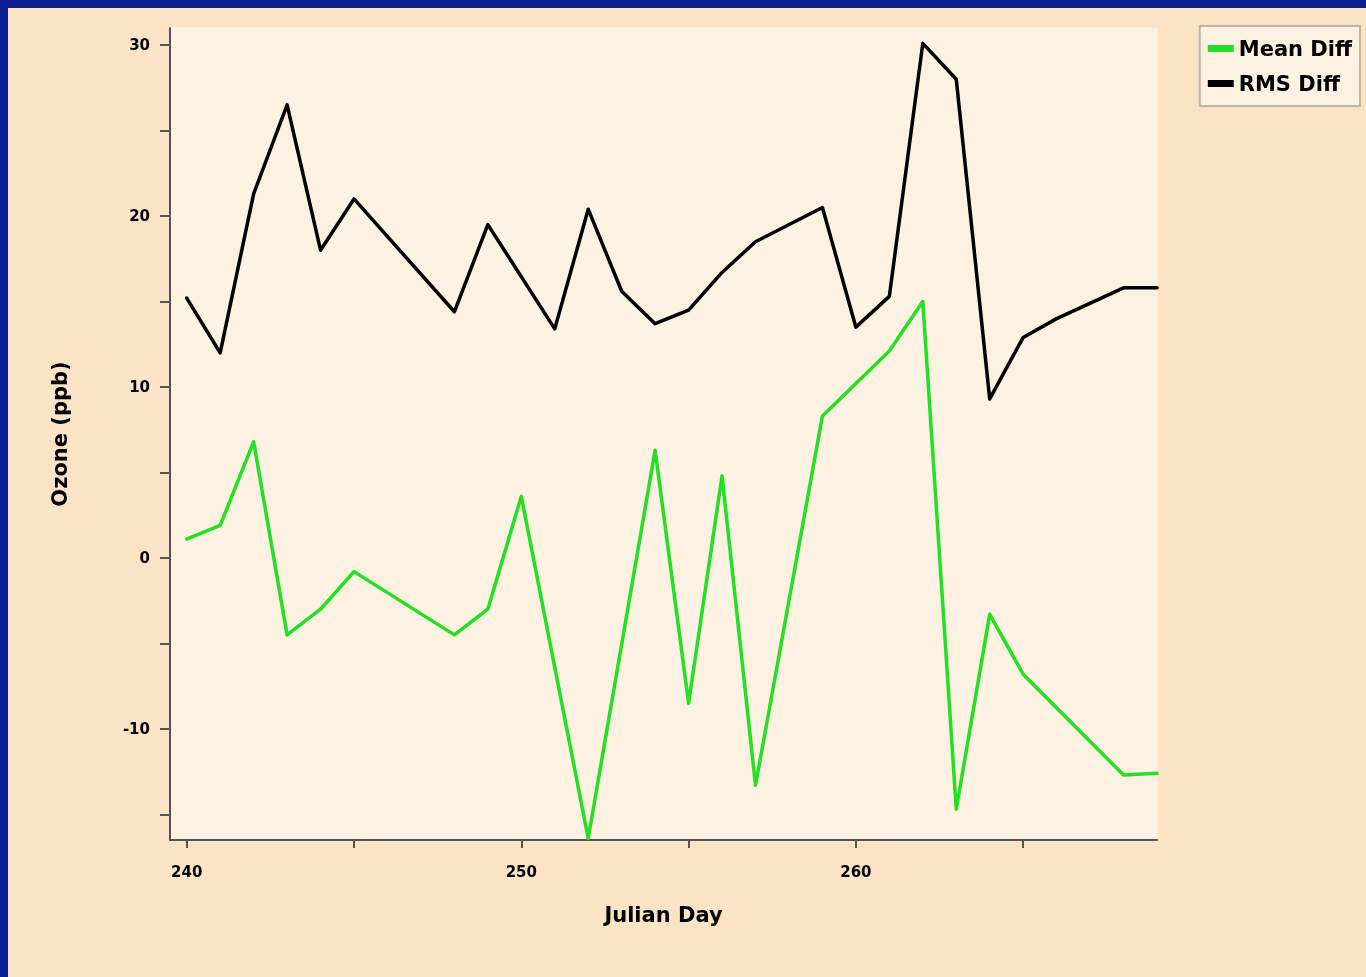 Image resolution: width=1366 pixels, height=977 pixels. I want to click on x-tick-label: 250, so click(521, 871).